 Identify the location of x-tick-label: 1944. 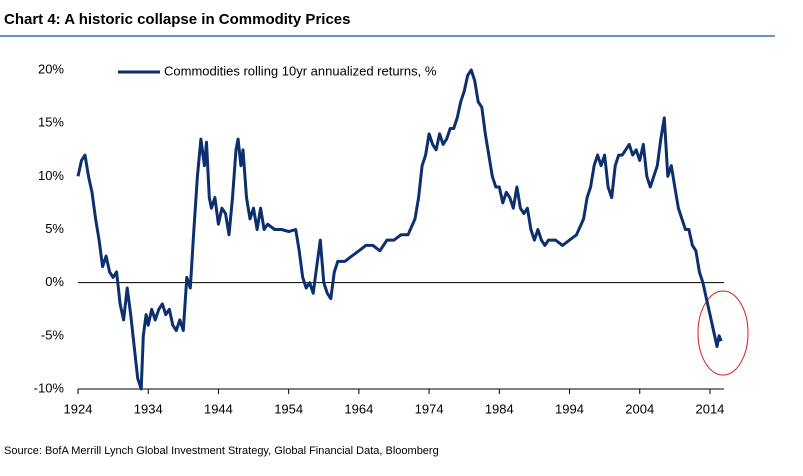
(218, 408).